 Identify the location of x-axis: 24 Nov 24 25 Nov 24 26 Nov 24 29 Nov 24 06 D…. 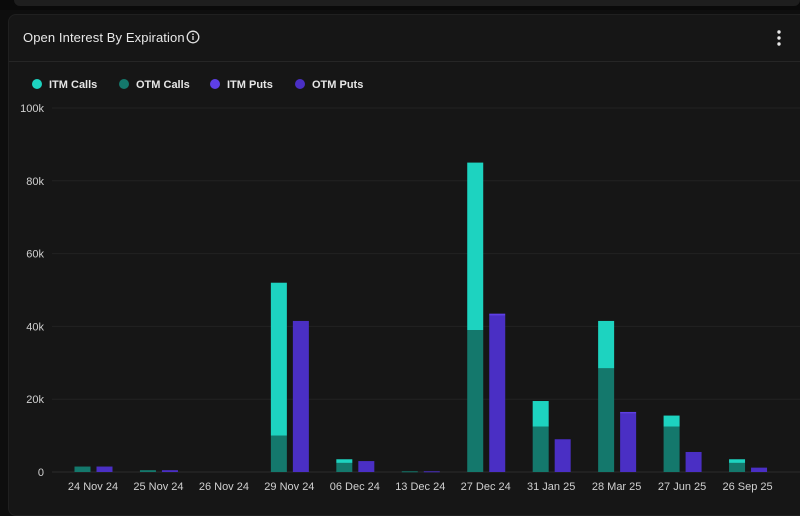
(420, 487).